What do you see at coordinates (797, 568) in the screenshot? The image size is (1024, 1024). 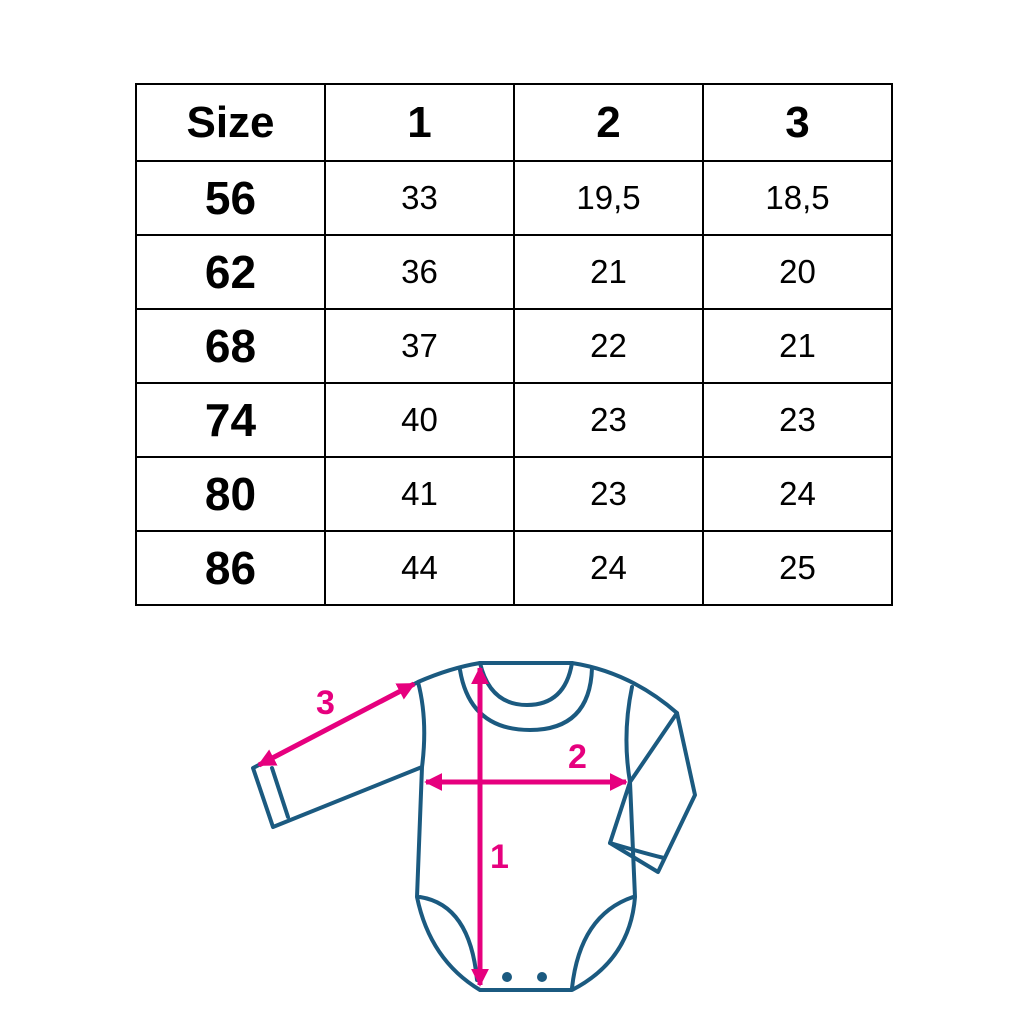 I see `measurement-cell-3: 25` at bounding box center [797, 568].